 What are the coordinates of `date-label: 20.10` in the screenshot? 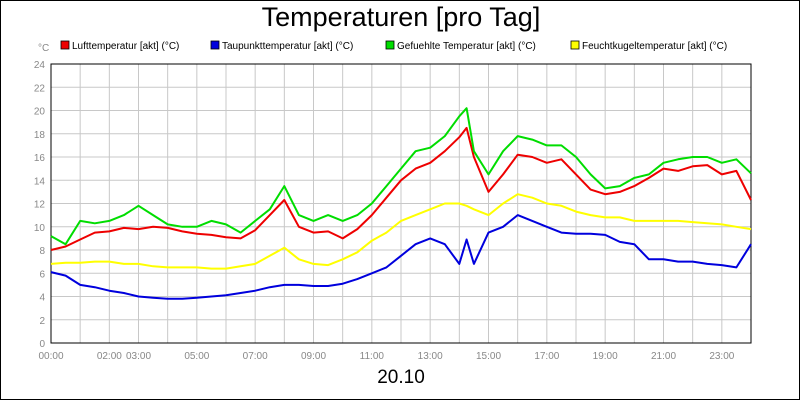 It's located at (401, 377).